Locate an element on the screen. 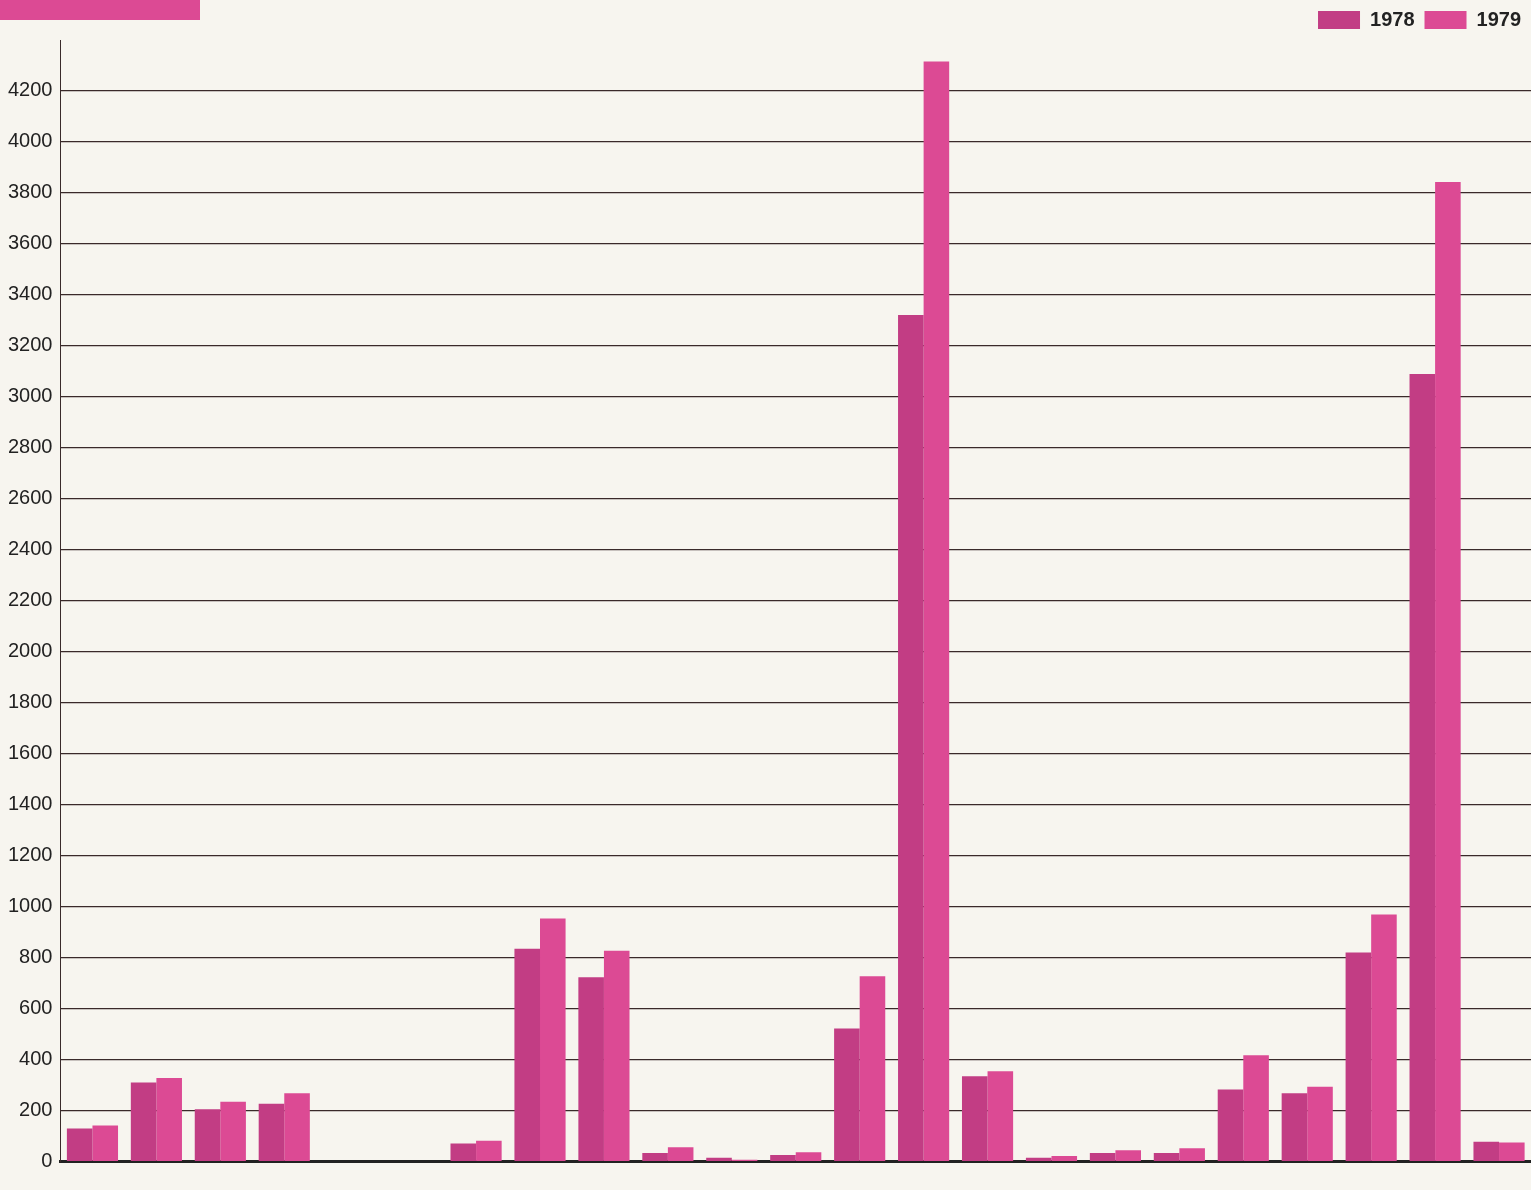 The height and width of the screenshot is (1190, 1531). y-tick-label: 4000 is located at coordinates (30, 140).